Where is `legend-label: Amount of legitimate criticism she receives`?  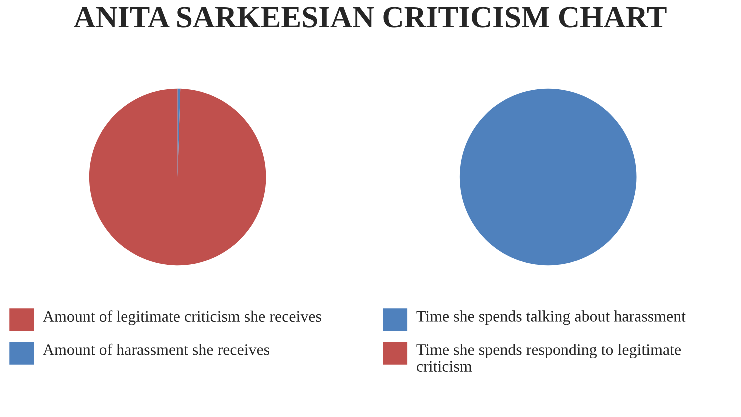 legend-label: Amount of legitimate criticism she receives is located at coordinates (182, 318).